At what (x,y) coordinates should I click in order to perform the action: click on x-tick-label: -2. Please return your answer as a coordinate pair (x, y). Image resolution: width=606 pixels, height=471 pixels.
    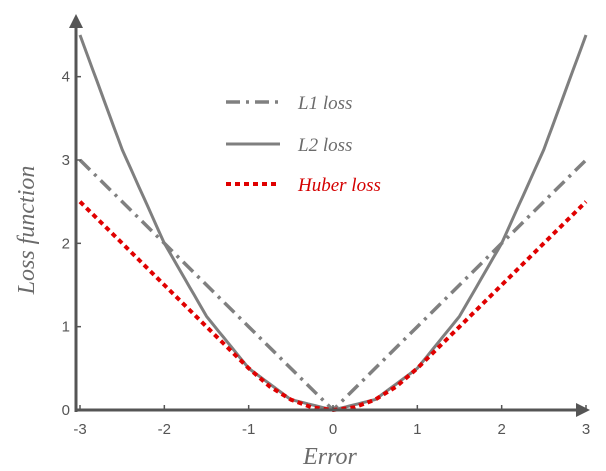
    Looking at the image, I should click on (164, 429).